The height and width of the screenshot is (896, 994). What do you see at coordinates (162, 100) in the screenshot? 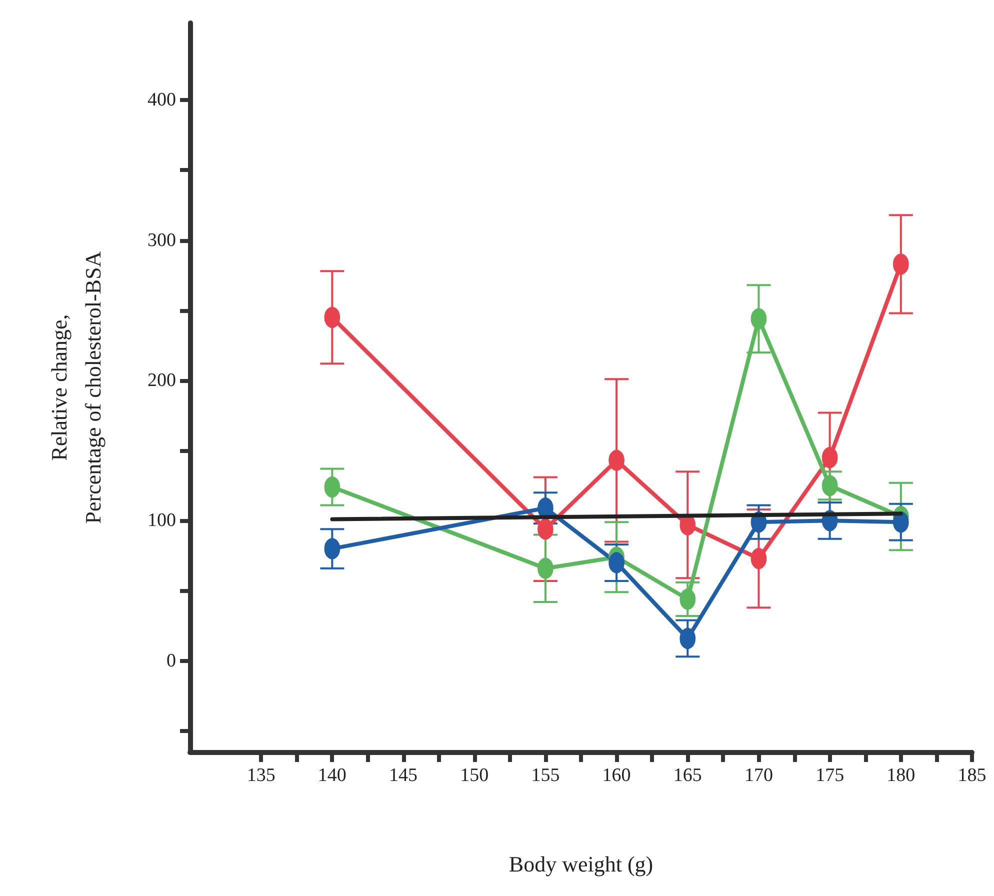
I see `y-tick-label: 400` at bounding box center [162, 100].